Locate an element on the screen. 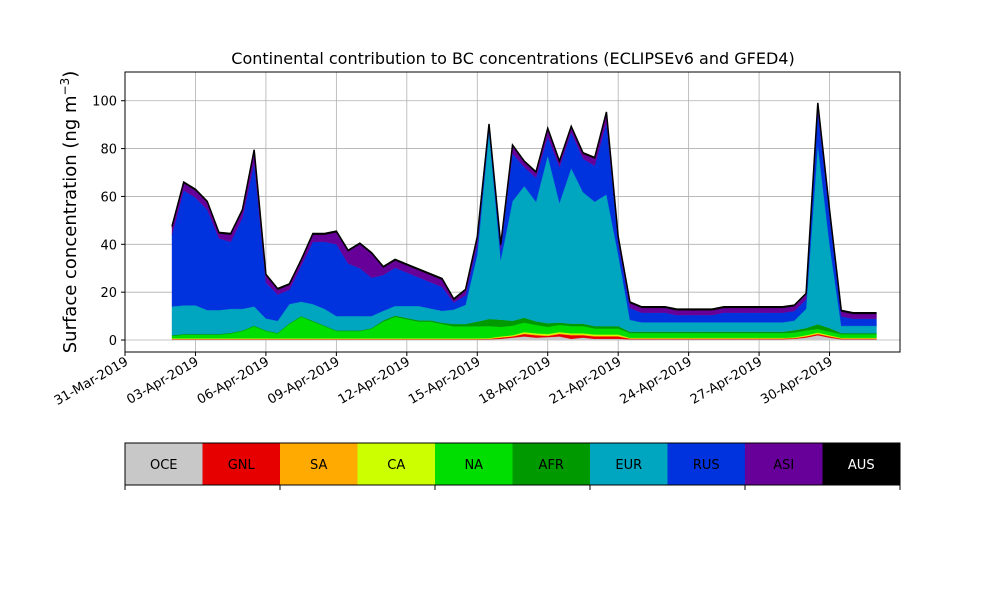 Image resolution: width=1000 pixels, height=600 pixels. y-tick-label: 0 is located at coordinates (113, 341).